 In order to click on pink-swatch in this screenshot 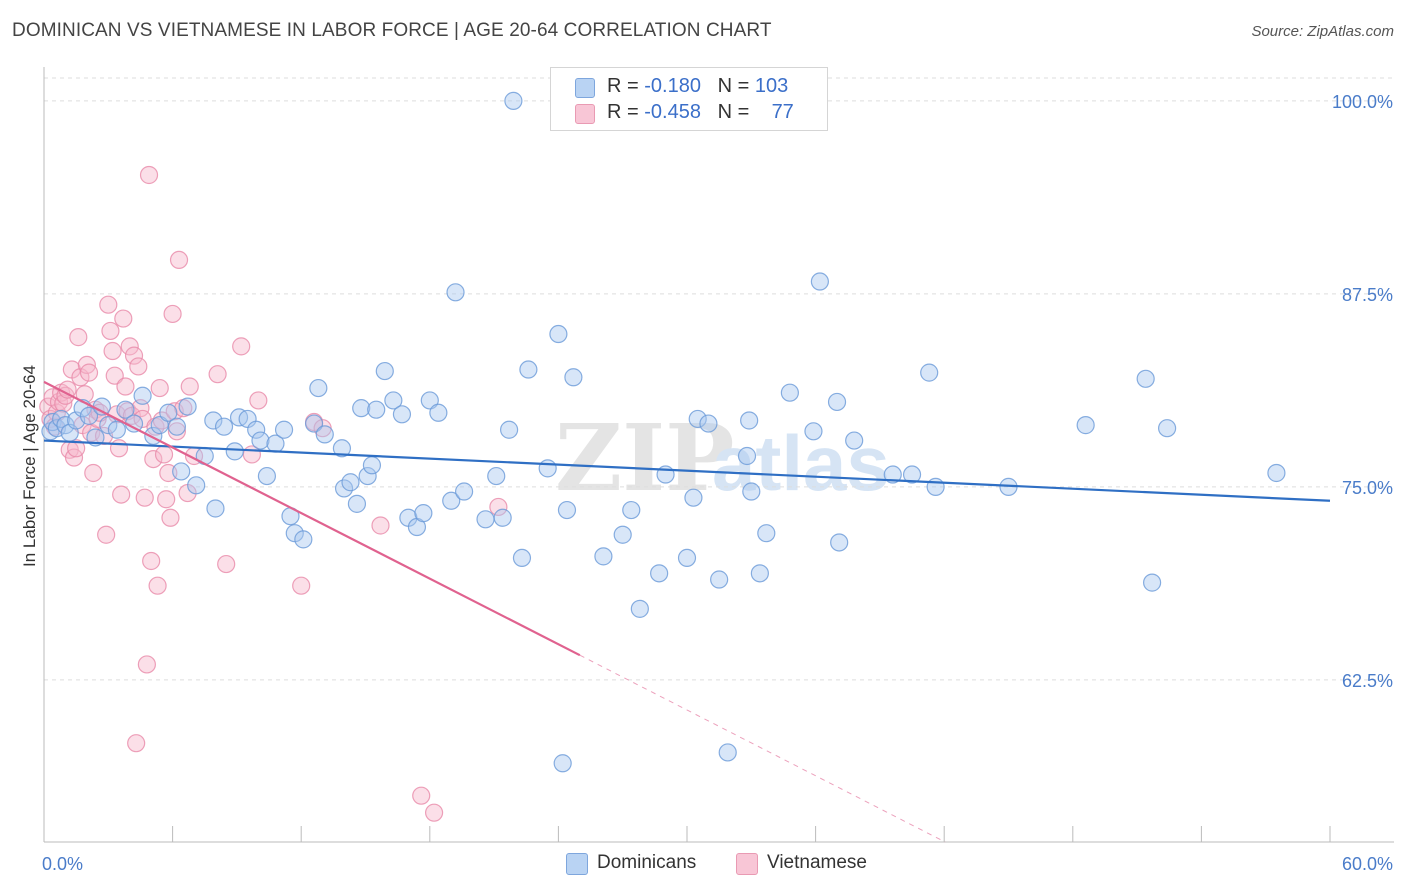, I will do `click(585, 114)`.